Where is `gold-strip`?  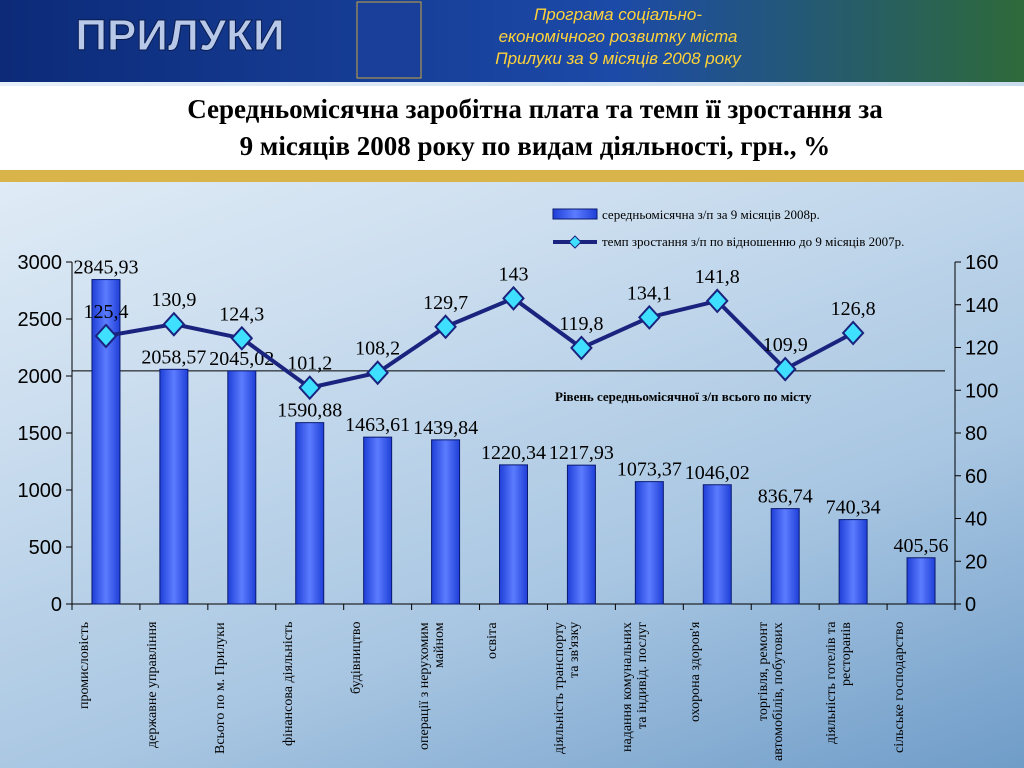 gold-strip is located at coordinates (512, 176).